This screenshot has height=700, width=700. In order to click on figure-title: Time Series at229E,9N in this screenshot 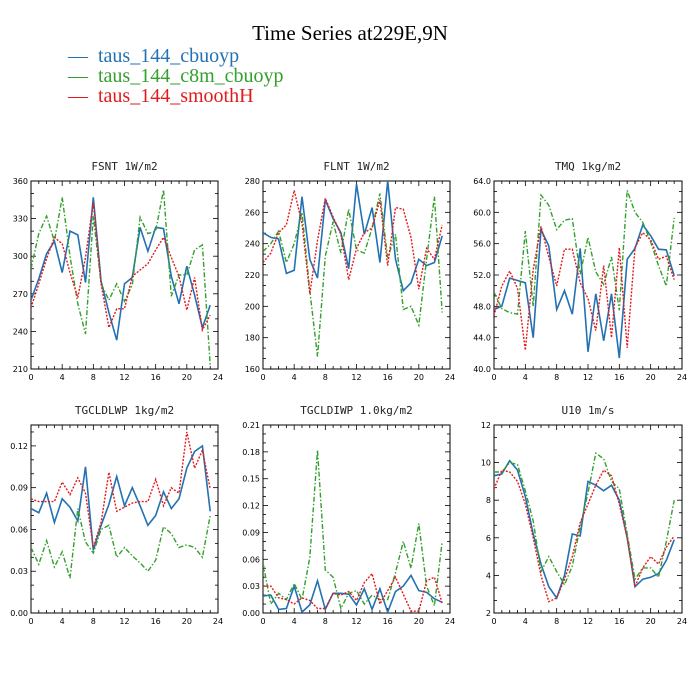, I will do `click(350, 33)`.